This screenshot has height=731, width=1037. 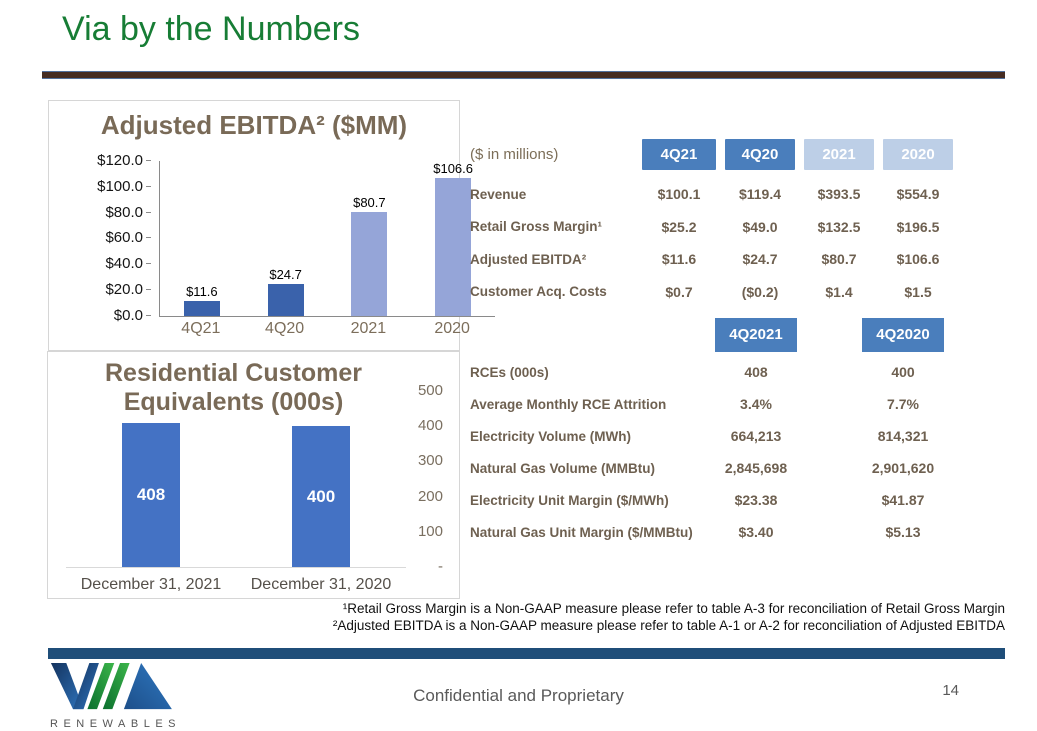 What do you see at coordinates (707, 335) in the screenshot?
I see `metrics-table-header: 4Q2021 4Q2020` at bounding box center [707, 335].